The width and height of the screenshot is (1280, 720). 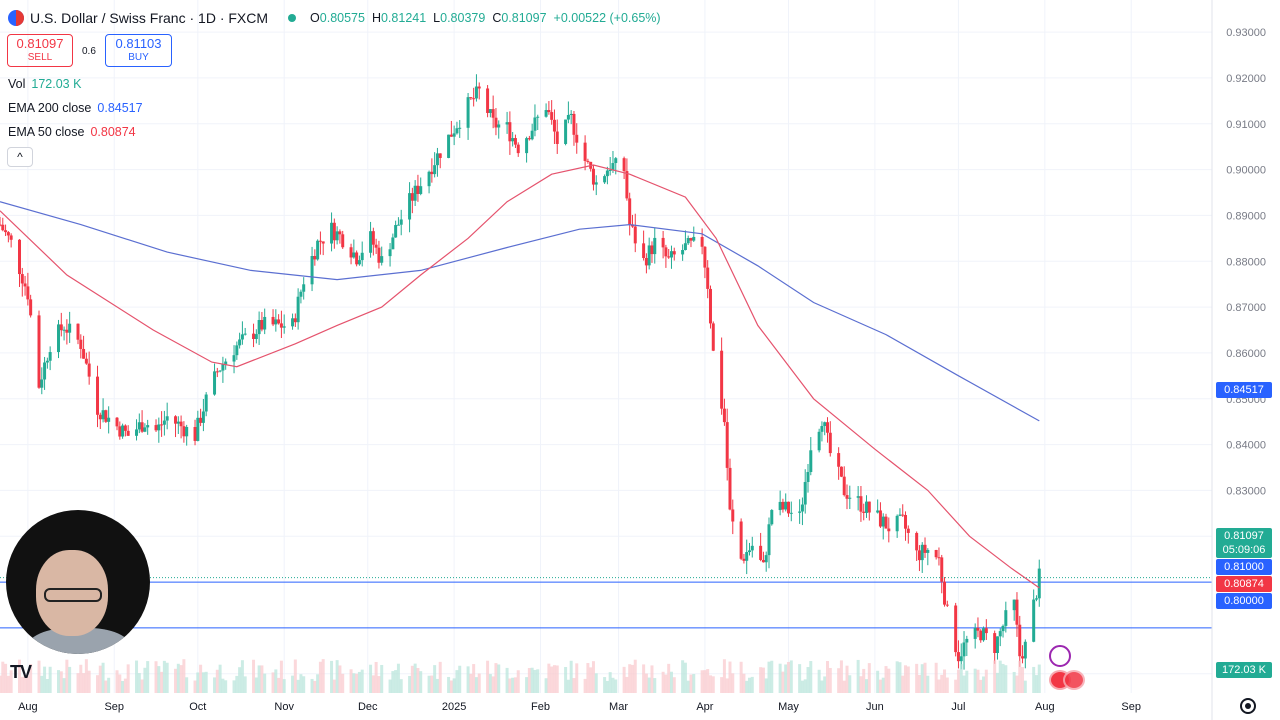 I want to click on ema50-legend: EMA 50 close 0.80874, so click(x=72, y=132).